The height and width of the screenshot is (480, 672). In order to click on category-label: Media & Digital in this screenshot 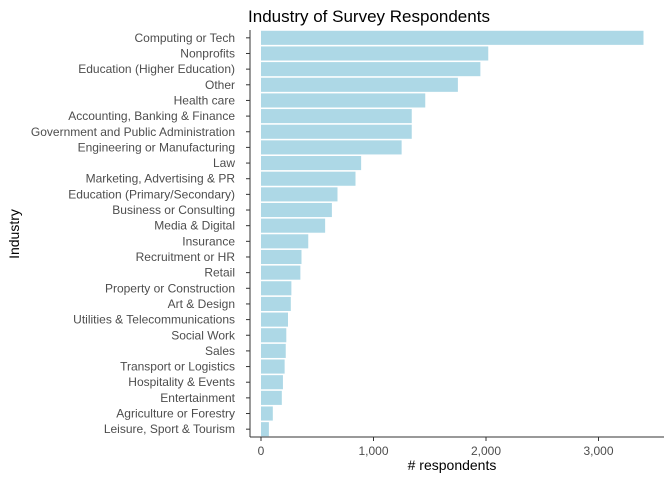, I will do `click(194, 226)`.